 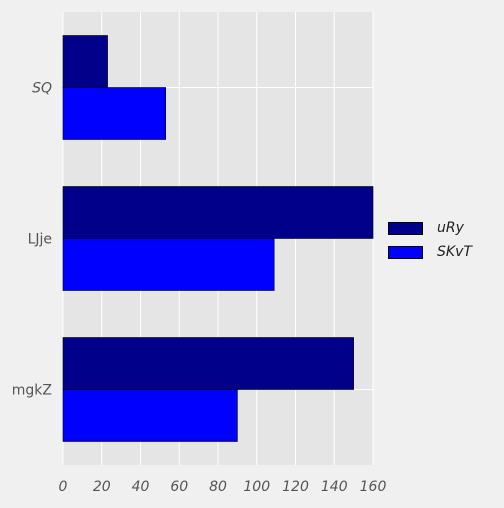 What do you see at coordinates (63, 487) in the screenshot?
I see `x-tick-label-0: 0` at bounding box center [63, 487].